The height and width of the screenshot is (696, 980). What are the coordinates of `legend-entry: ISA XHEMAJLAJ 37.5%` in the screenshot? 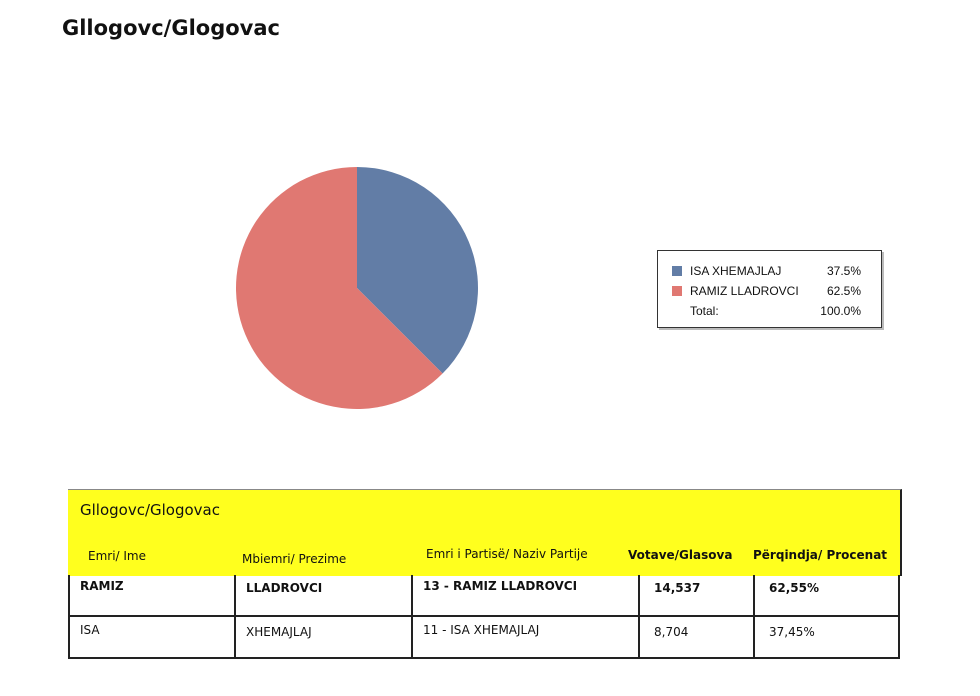 It's located at (769, 271).